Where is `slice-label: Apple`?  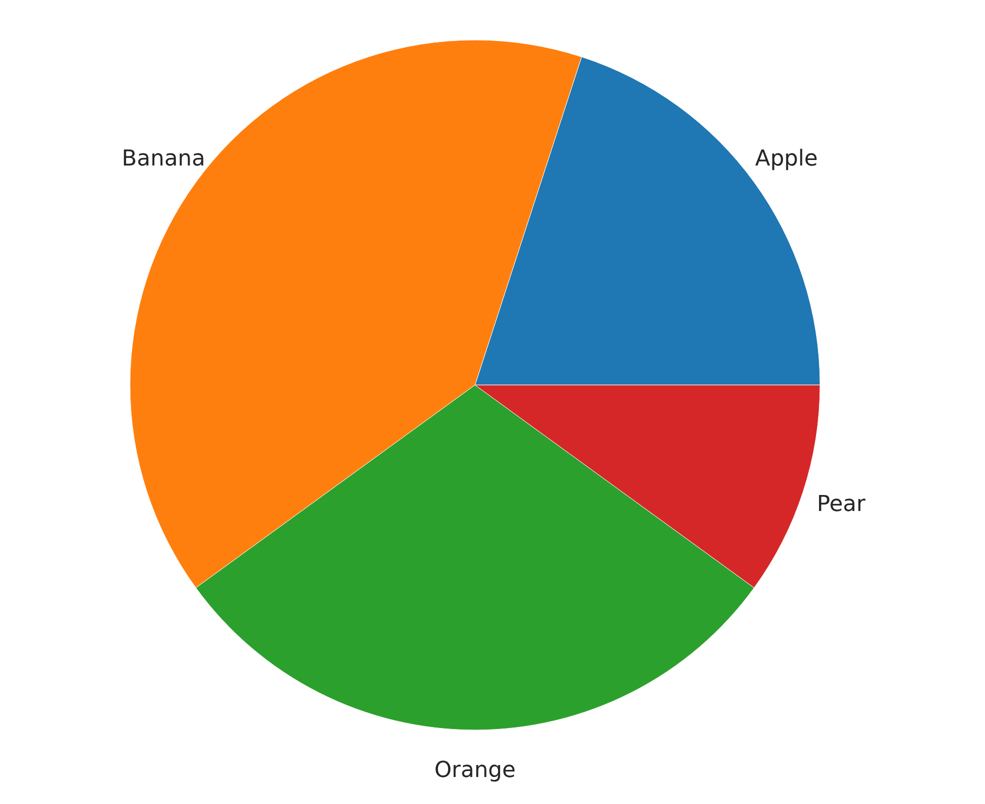 slice-label: Apple is located at coordinates (786, 159).